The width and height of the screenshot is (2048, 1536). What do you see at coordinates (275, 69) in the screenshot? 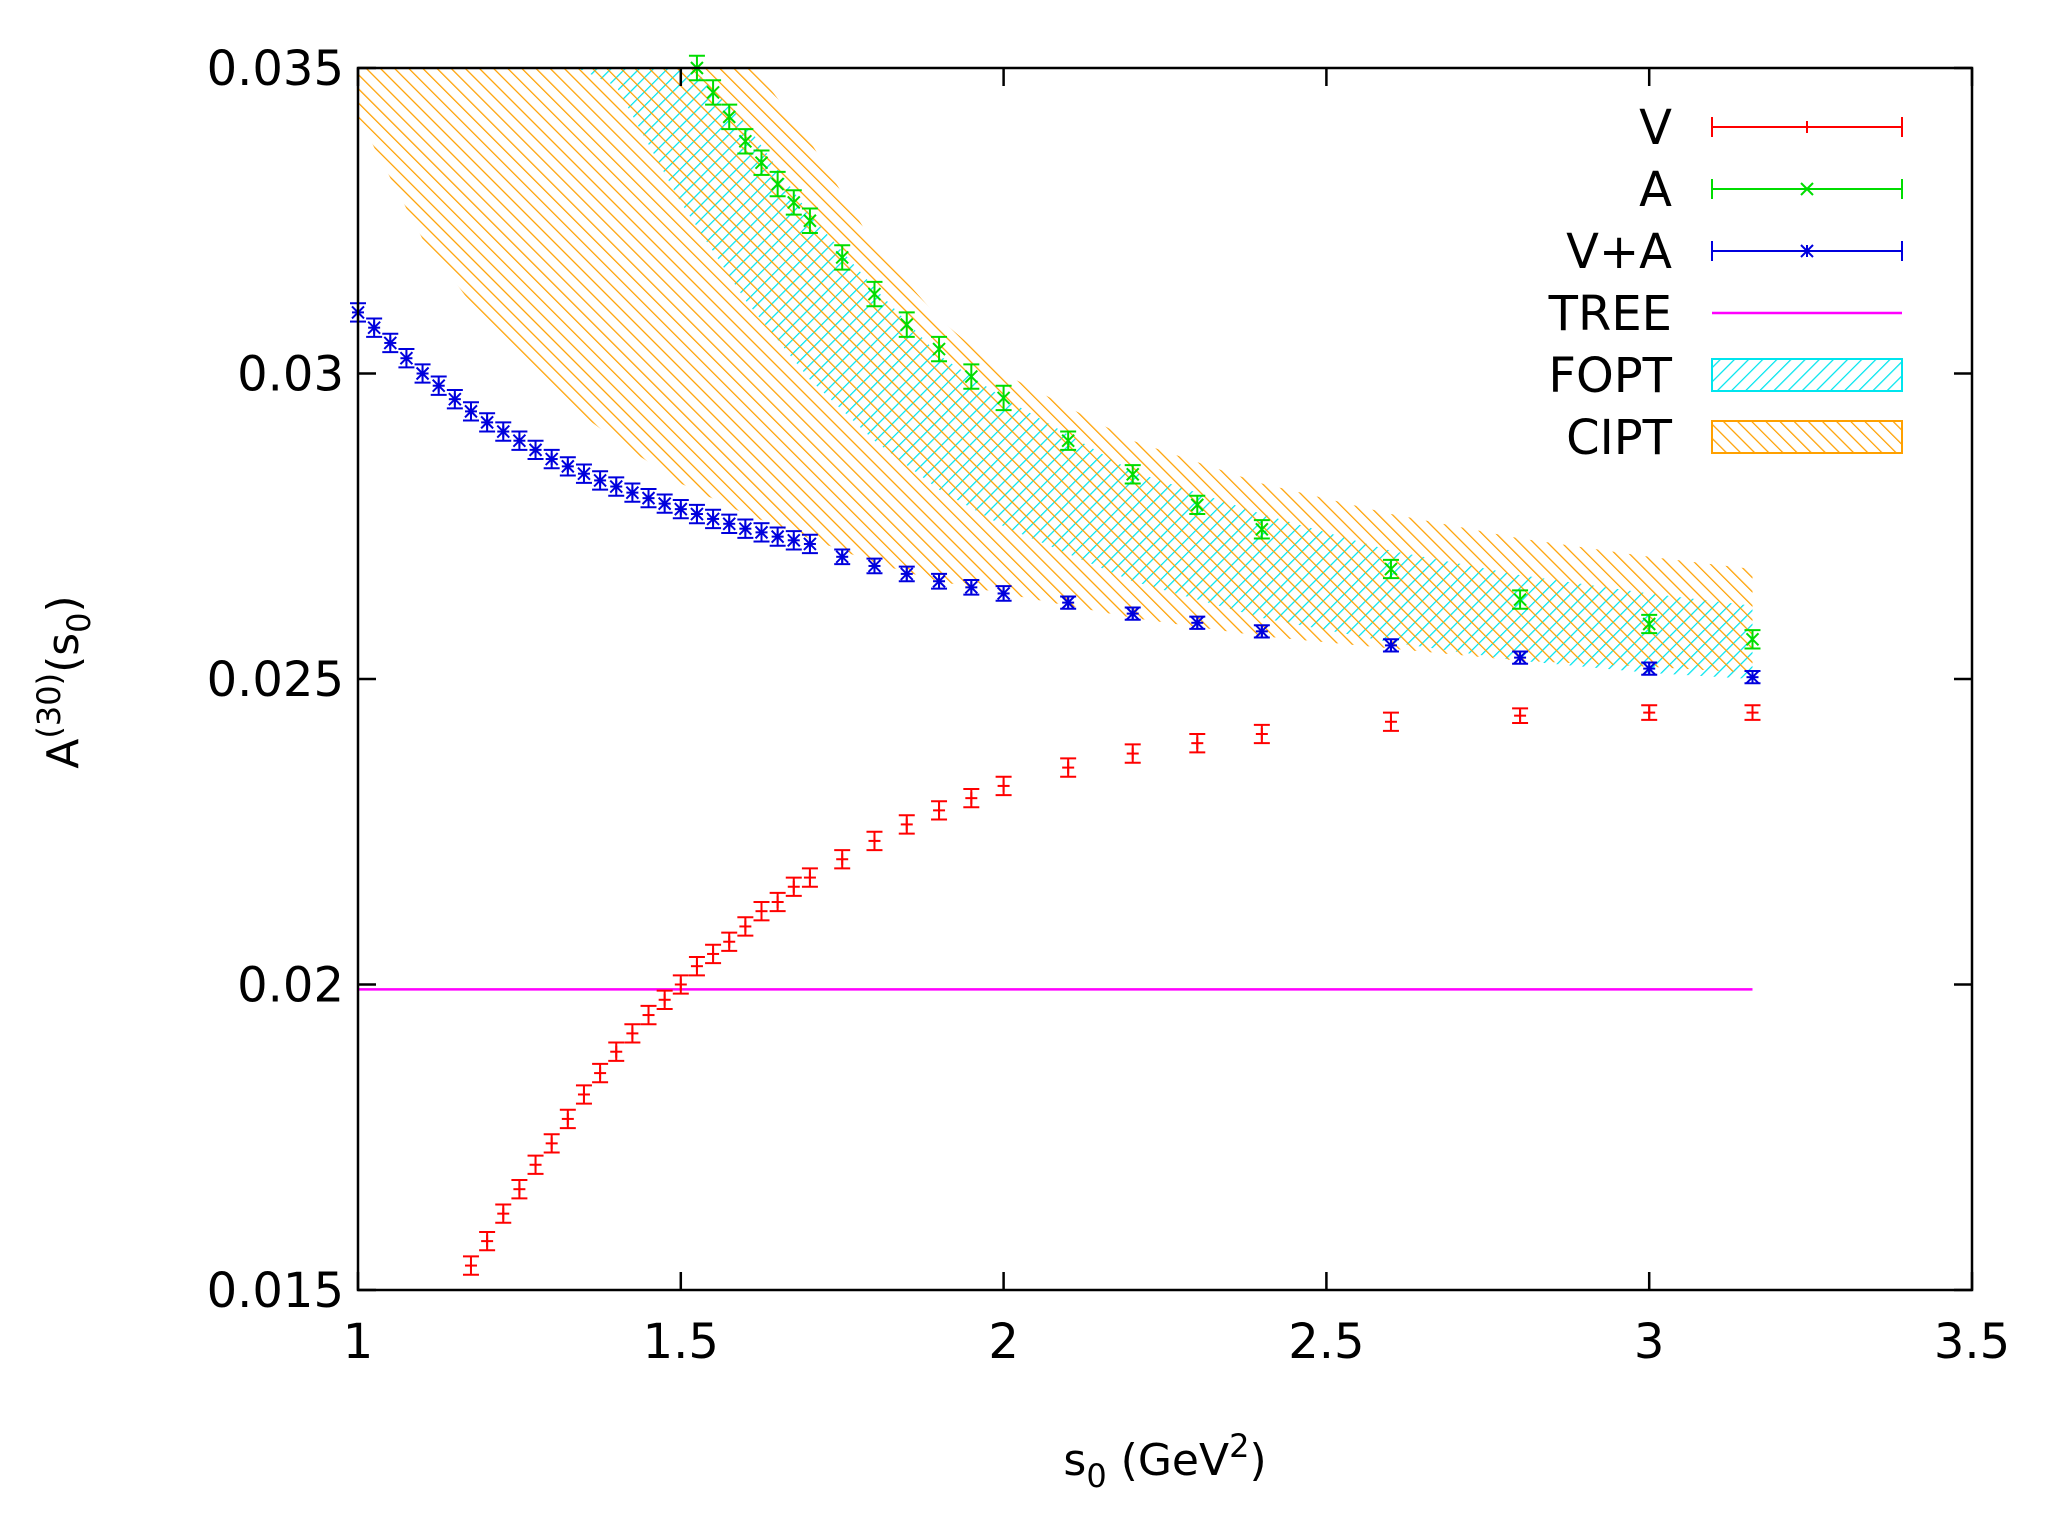
I see `y-tick-label: 0.035` at bounding box center [275, 69].